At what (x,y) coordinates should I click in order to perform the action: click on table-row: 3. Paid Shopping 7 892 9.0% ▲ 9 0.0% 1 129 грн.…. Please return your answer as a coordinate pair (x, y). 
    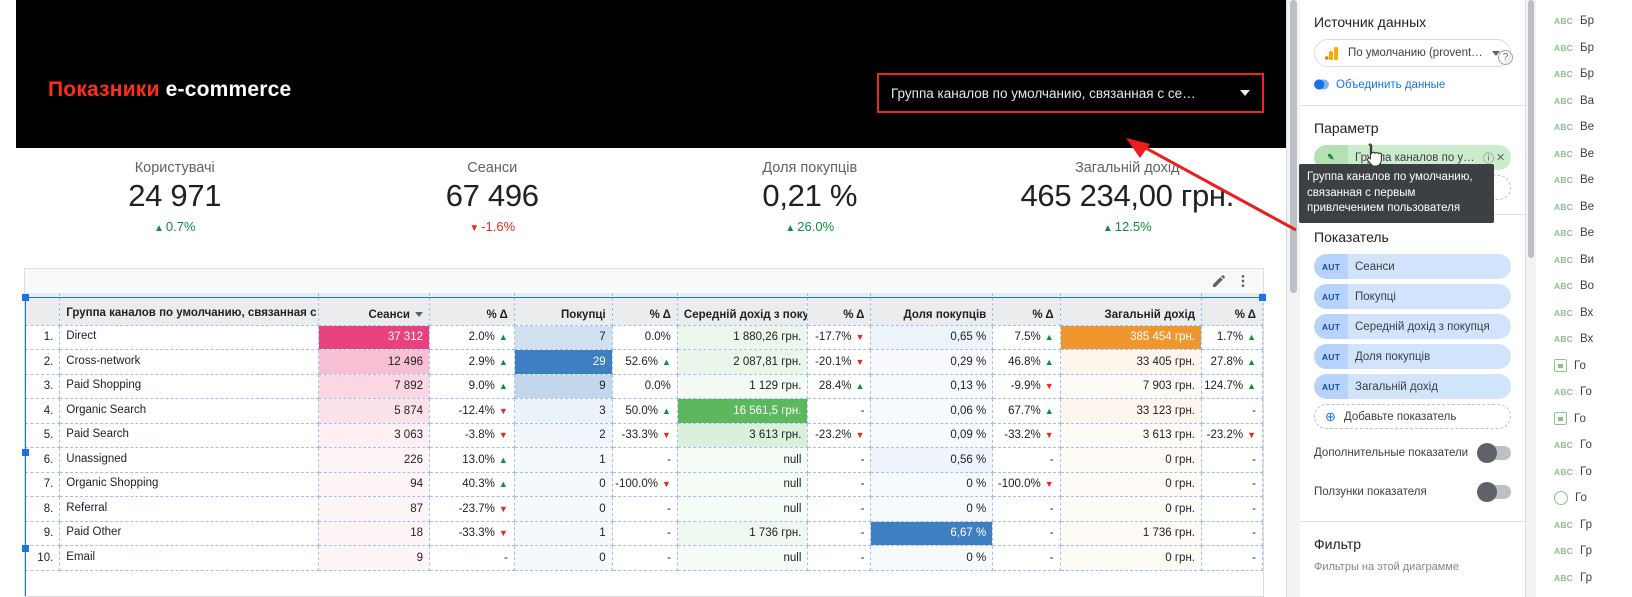
    Looking at the image, I should click on (644, 386).